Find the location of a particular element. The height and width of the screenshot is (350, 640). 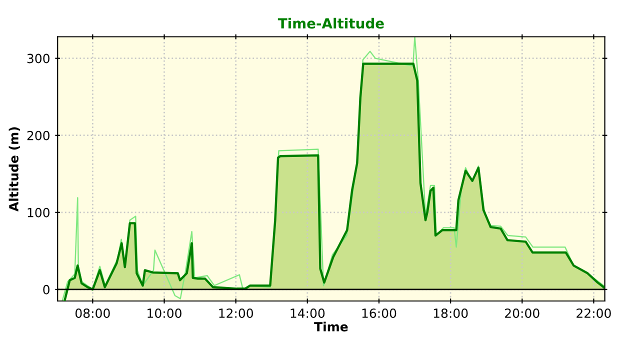

x-tick-label: 20:00 is located at coordinates (522, 313).